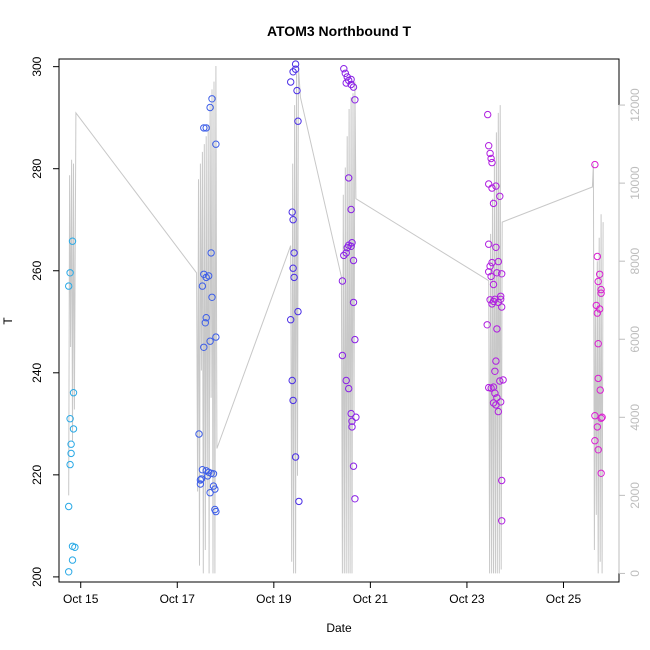 This screenshot has height=650, width=650. What do you see at coordinates (635, 495) in the screenshot?
I see `y2-tick-label: 2000` at bounding box center [635, 495].